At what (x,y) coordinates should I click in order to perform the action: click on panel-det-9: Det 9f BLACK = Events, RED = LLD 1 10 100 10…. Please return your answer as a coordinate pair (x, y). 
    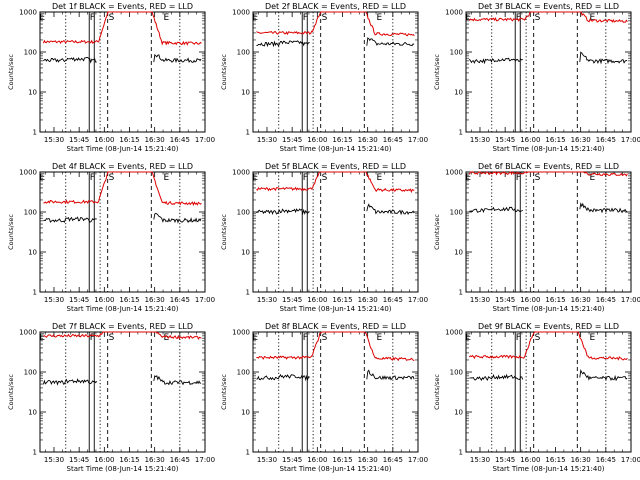
    Looking at the image, I should click on (536, 397).